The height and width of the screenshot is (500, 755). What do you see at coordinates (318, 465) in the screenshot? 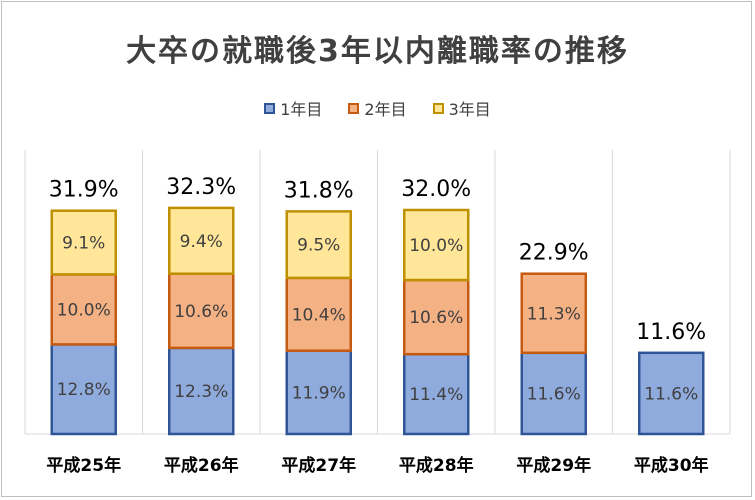
I see `category-label: 平成27年` at bounding box center [318, 465].